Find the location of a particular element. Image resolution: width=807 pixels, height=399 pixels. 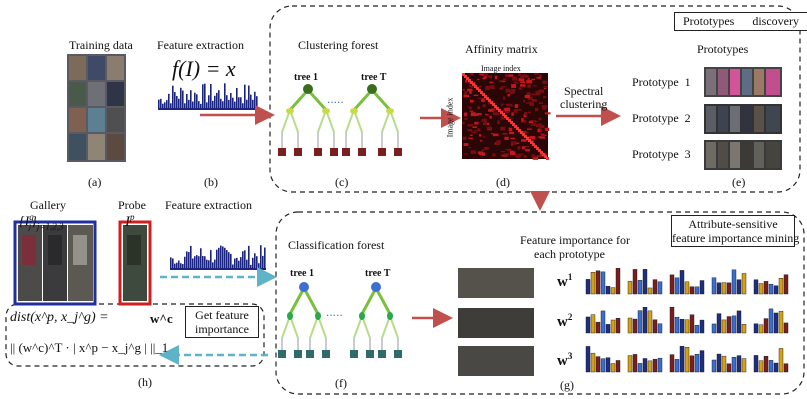

probe-image is located at coordinates (135, 263).